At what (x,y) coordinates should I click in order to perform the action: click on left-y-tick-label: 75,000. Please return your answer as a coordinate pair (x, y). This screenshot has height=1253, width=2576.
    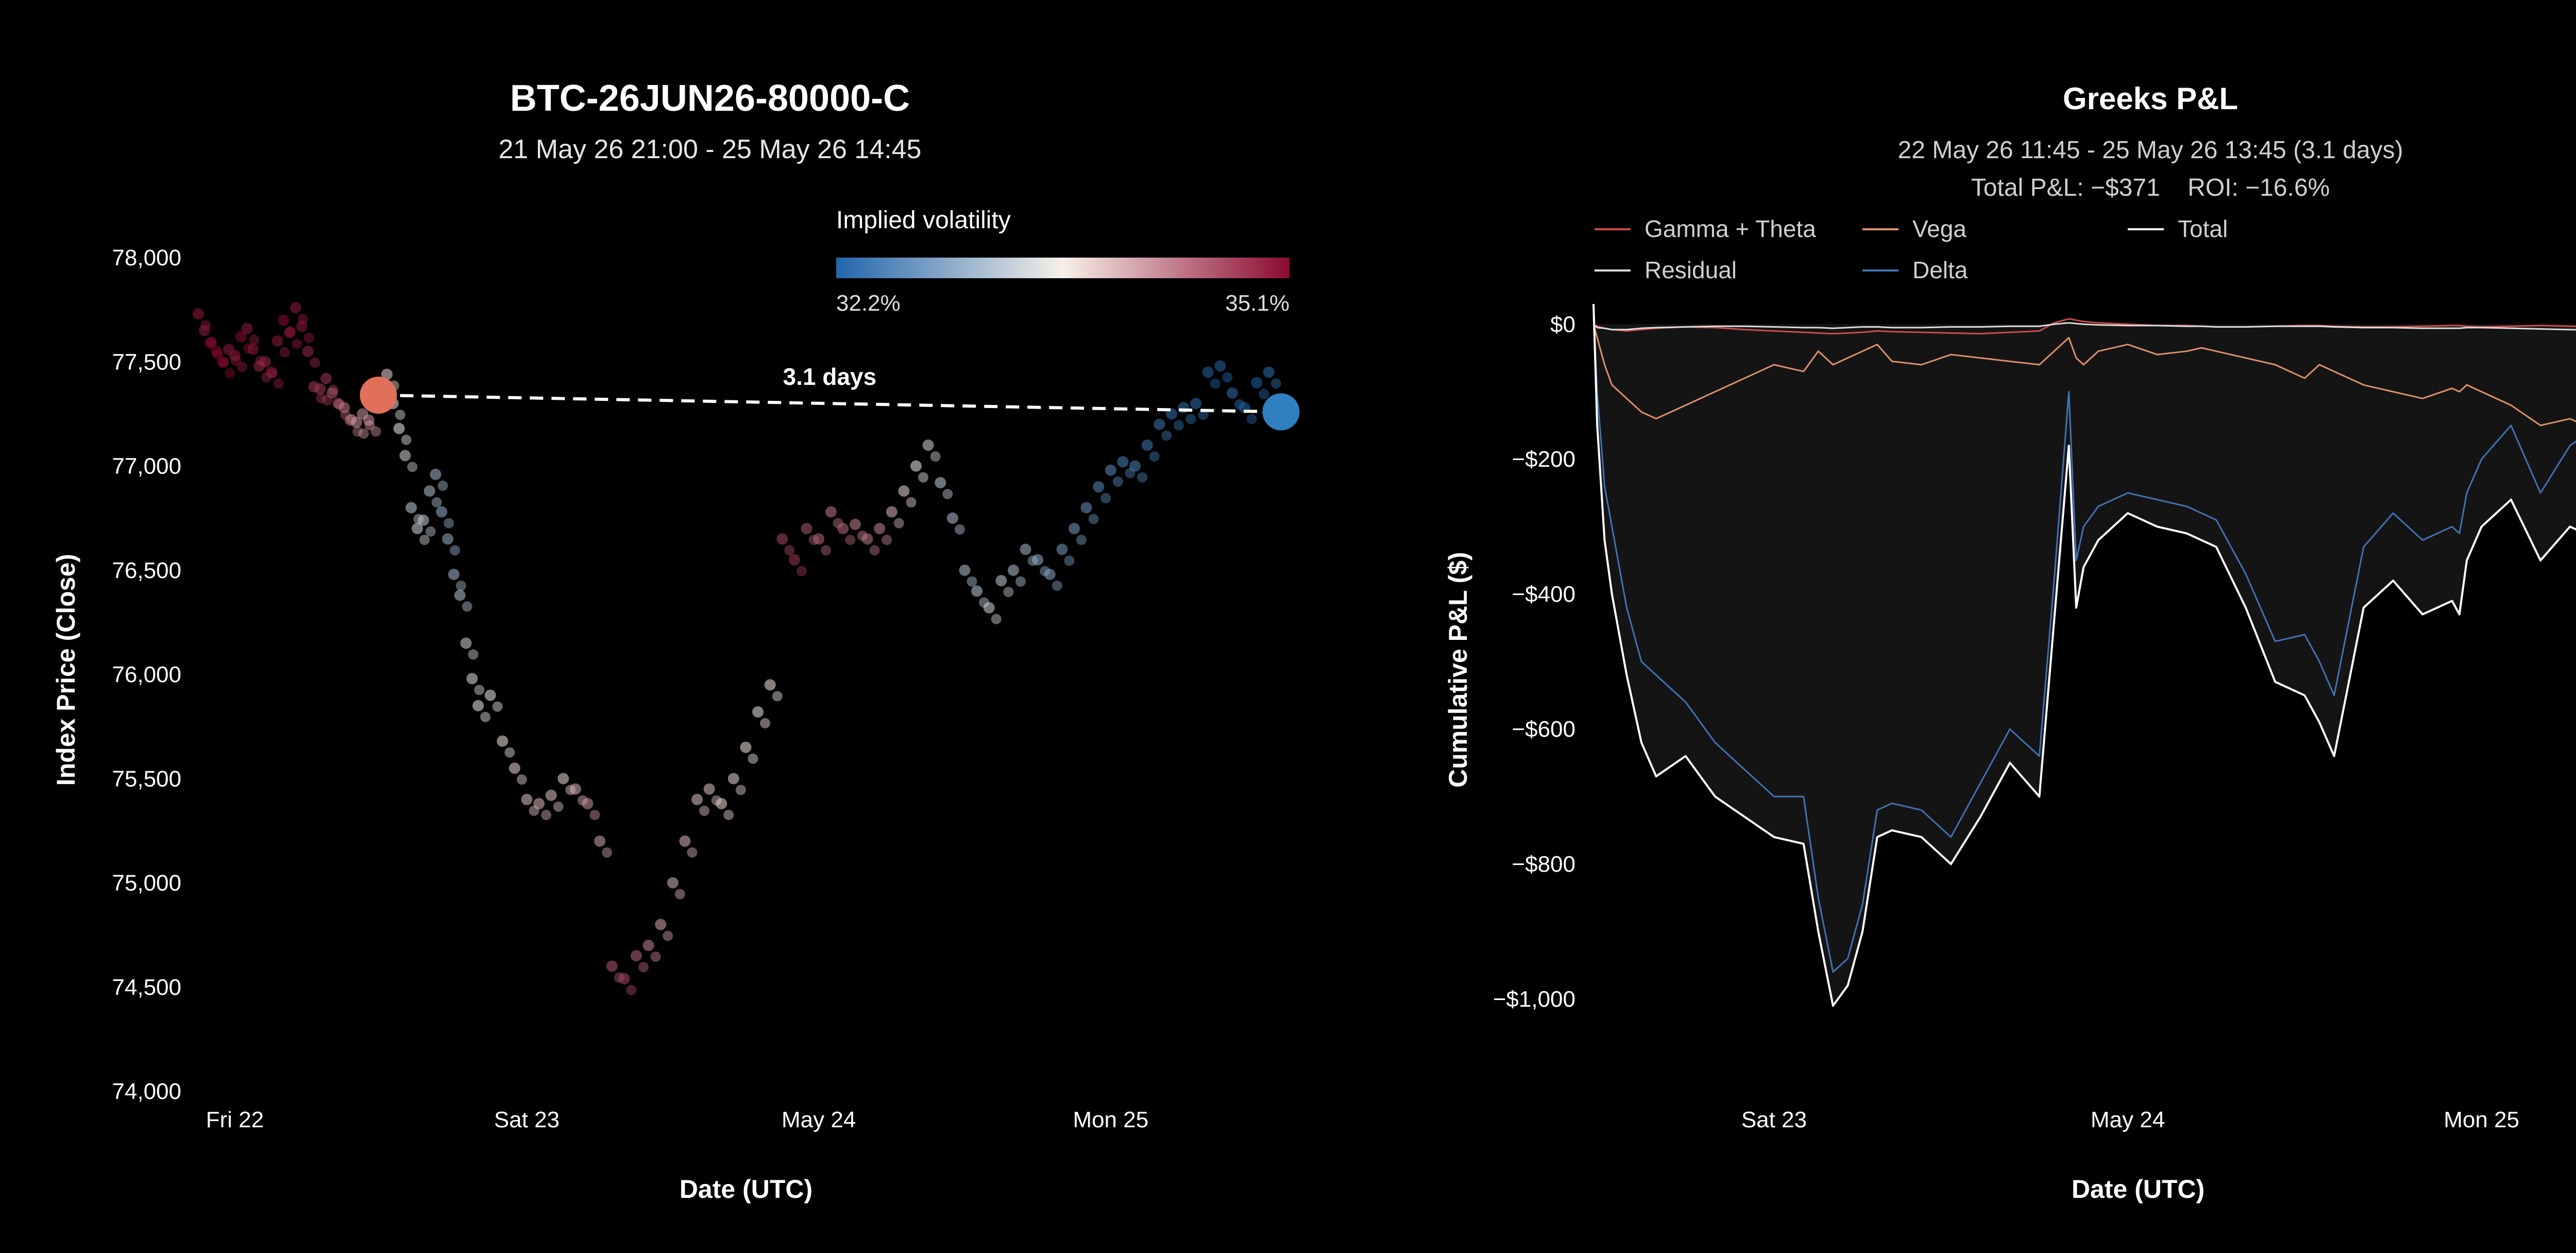
    Looking at the image, I should click on (146, 883).